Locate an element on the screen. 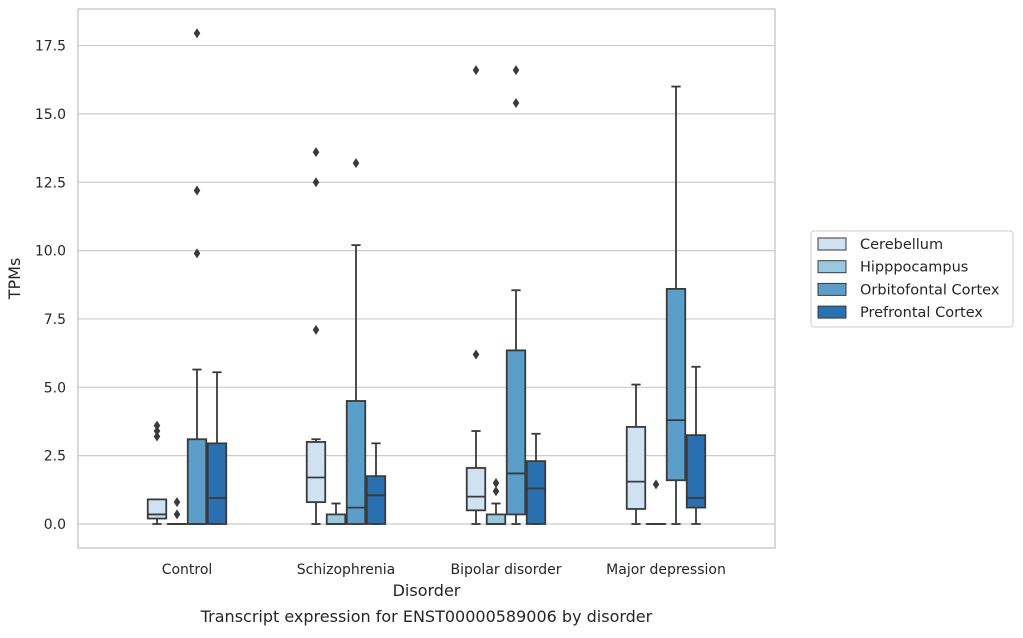 This screenshot has height=638, width=1023. y-tick-label: 15.0 is located at coordinates (50, 115).